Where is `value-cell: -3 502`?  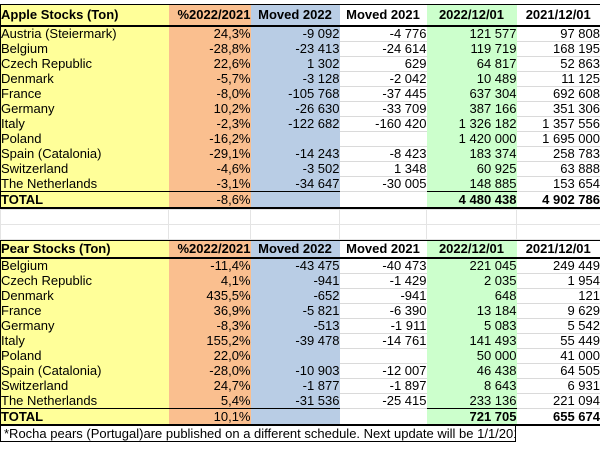 value-cell: -3 502 is located at coordinates (295, 169).